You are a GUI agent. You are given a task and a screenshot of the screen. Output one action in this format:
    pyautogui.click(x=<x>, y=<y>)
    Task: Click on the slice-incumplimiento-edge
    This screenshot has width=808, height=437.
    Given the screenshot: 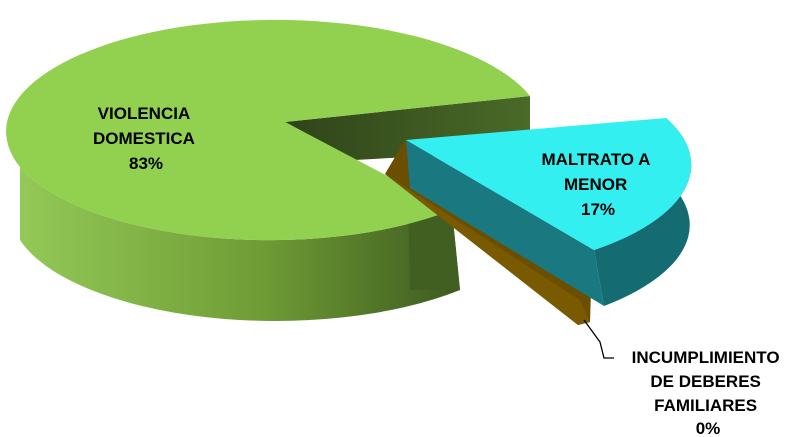 What is the action you would take?
    pyautogui.click(x=487, y=249)
    